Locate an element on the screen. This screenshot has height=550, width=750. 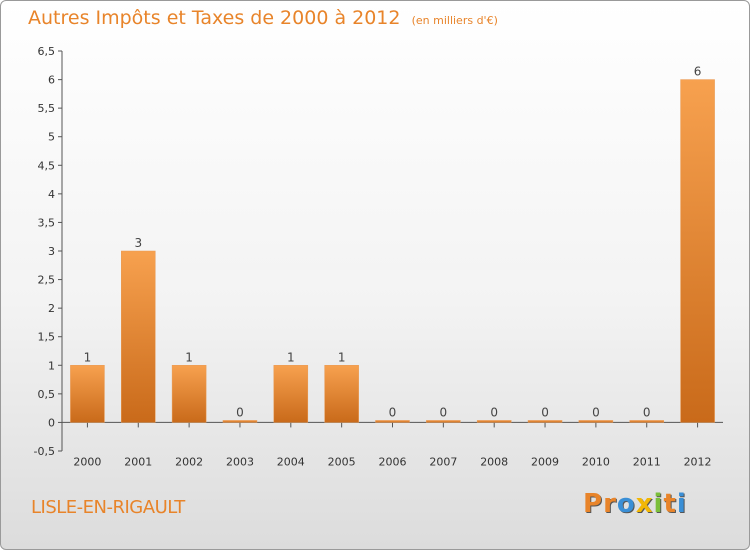
y-tick-label: 1 is located at coordinates (51, 365).